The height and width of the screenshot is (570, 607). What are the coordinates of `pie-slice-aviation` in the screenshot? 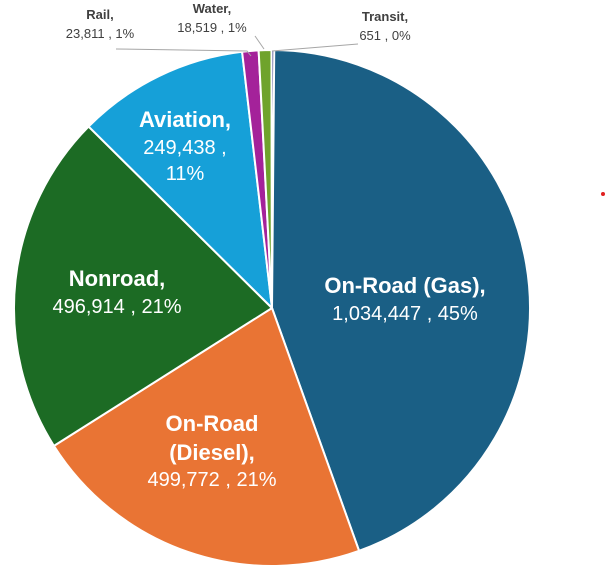 It's located at (180, 179).